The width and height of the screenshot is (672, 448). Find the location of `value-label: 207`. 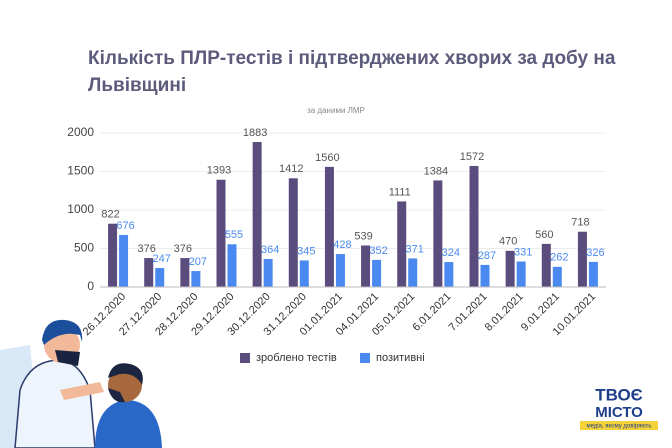

value-label: 207 is located at coordinates (198, 262).